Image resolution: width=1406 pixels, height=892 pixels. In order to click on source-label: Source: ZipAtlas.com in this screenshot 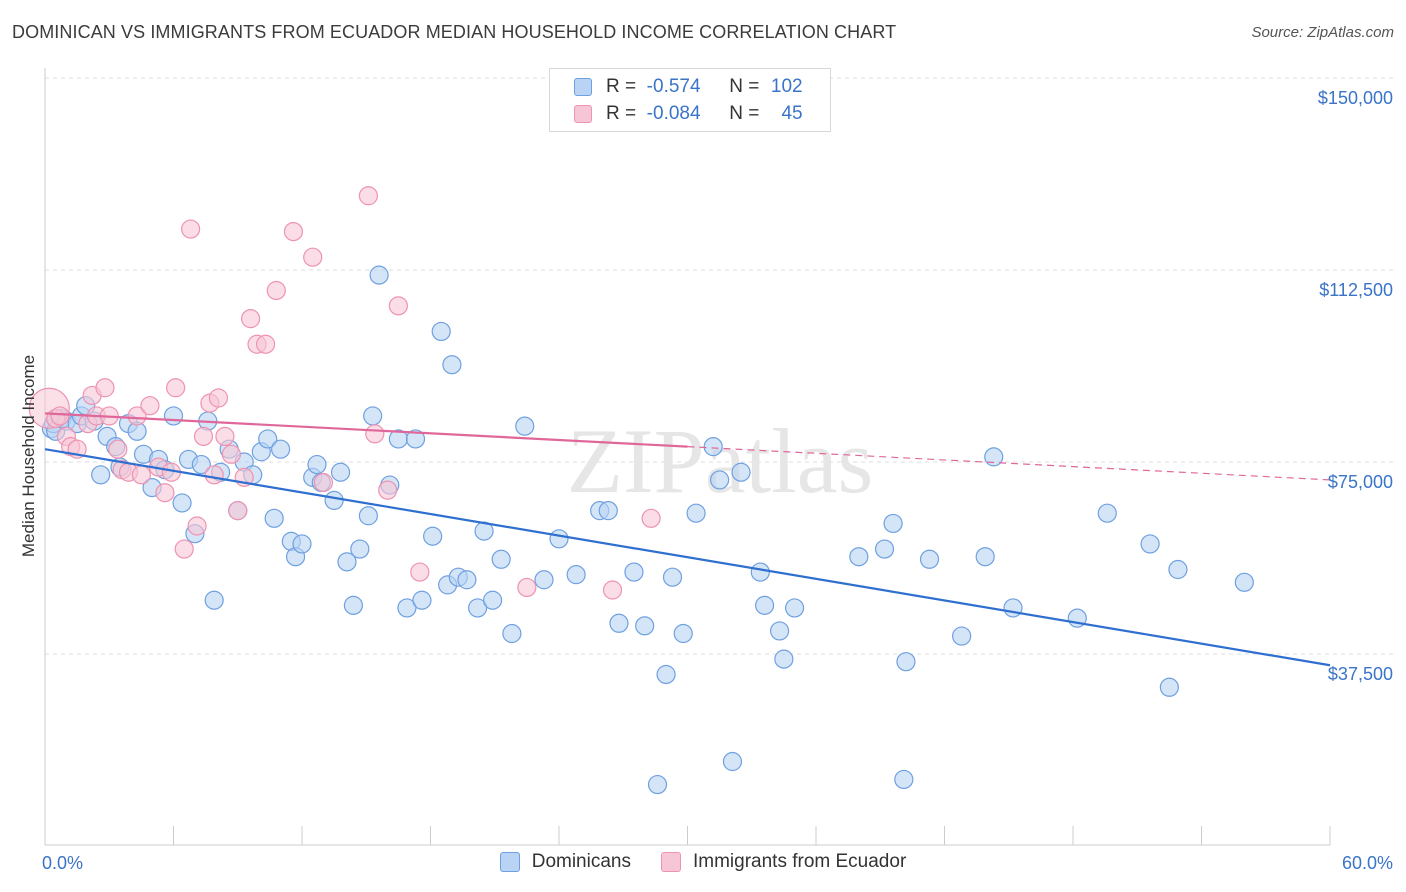, I will do `click(1322, 32)`.